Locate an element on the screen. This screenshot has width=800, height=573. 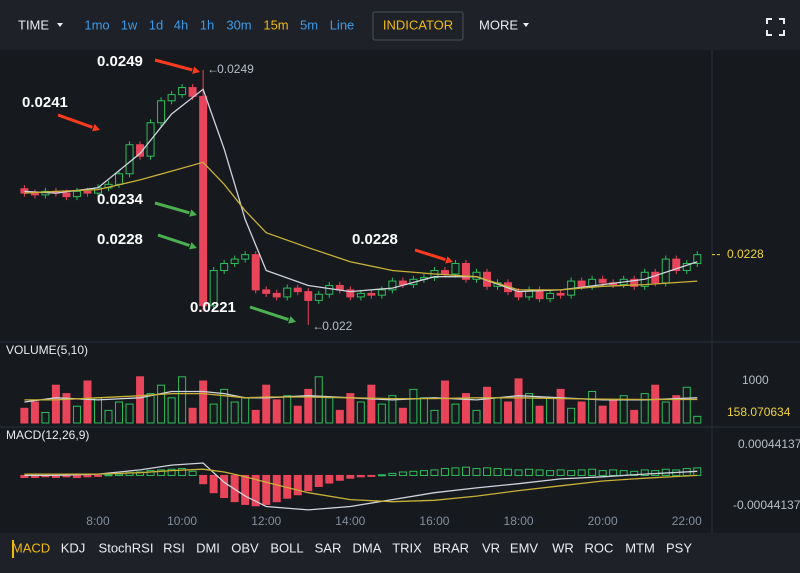
indicator-tab: SAR is located at coordinates (328, 547).